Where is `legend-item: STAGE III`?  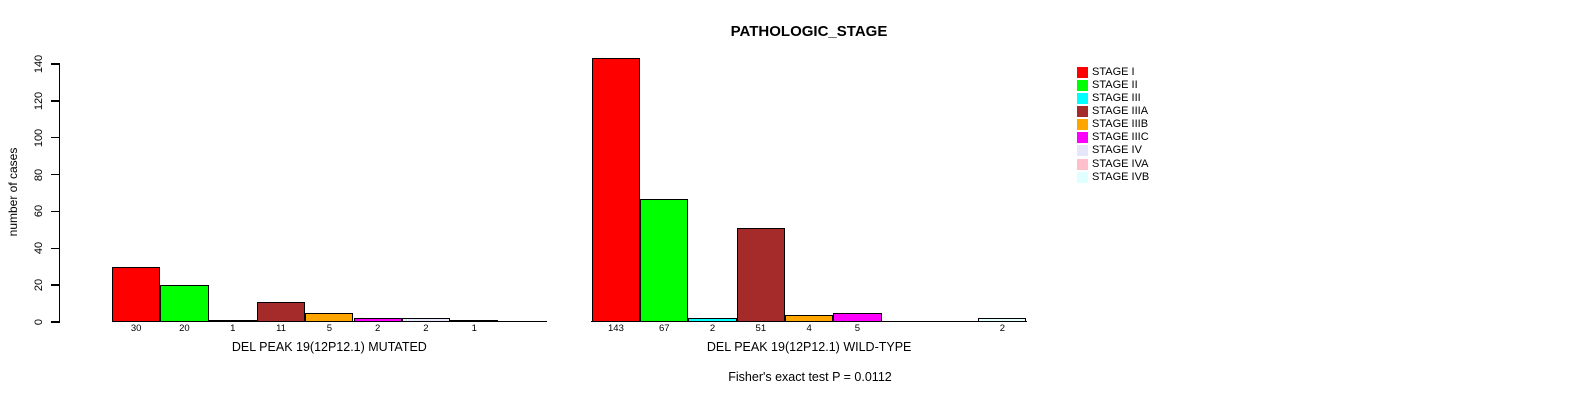
legend-item: STAGE III is located at coordinates (1109, 97).